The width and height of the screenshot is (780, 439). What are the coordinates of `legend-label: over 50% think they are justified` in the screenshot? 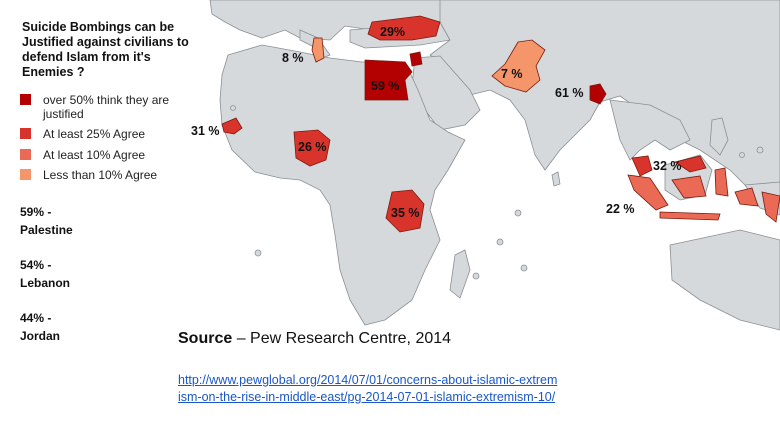 It's located at (106, 107).